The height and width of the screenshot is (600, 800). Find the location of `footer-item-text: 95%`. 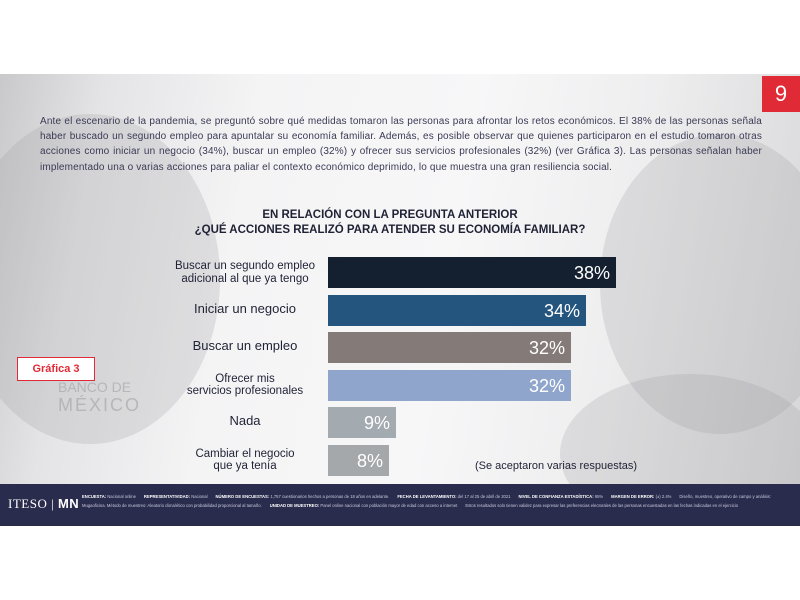

footer-item-text: 95% is located at coordinates (599, 496).